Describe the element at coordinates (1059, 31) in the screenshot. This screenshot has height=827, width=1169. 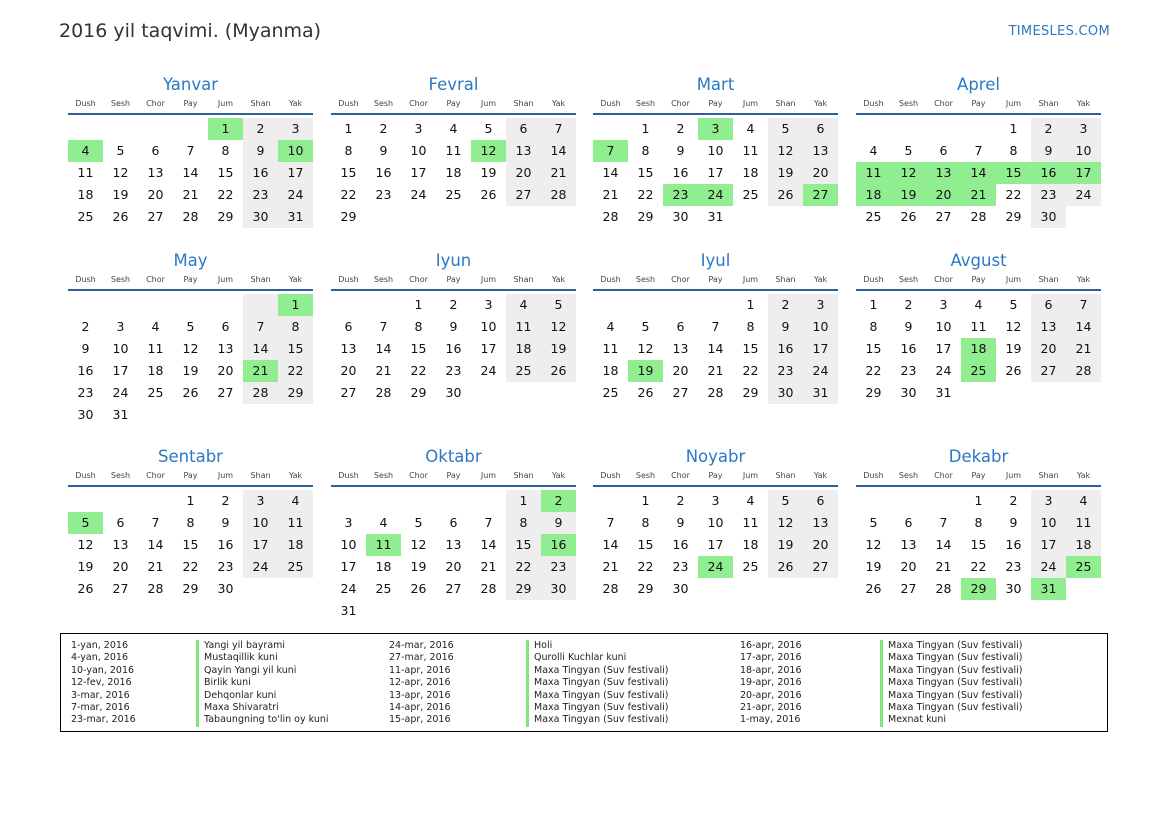
I see `site-brand-link: TIMESLES.COM` at that location.